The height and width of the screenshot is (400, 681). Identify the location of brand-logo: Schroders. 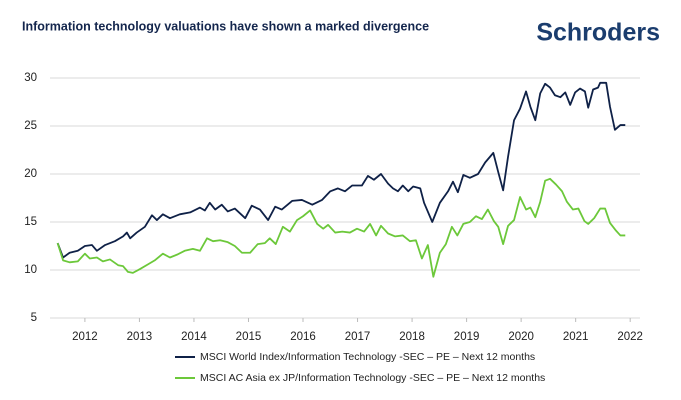
(598, 33).